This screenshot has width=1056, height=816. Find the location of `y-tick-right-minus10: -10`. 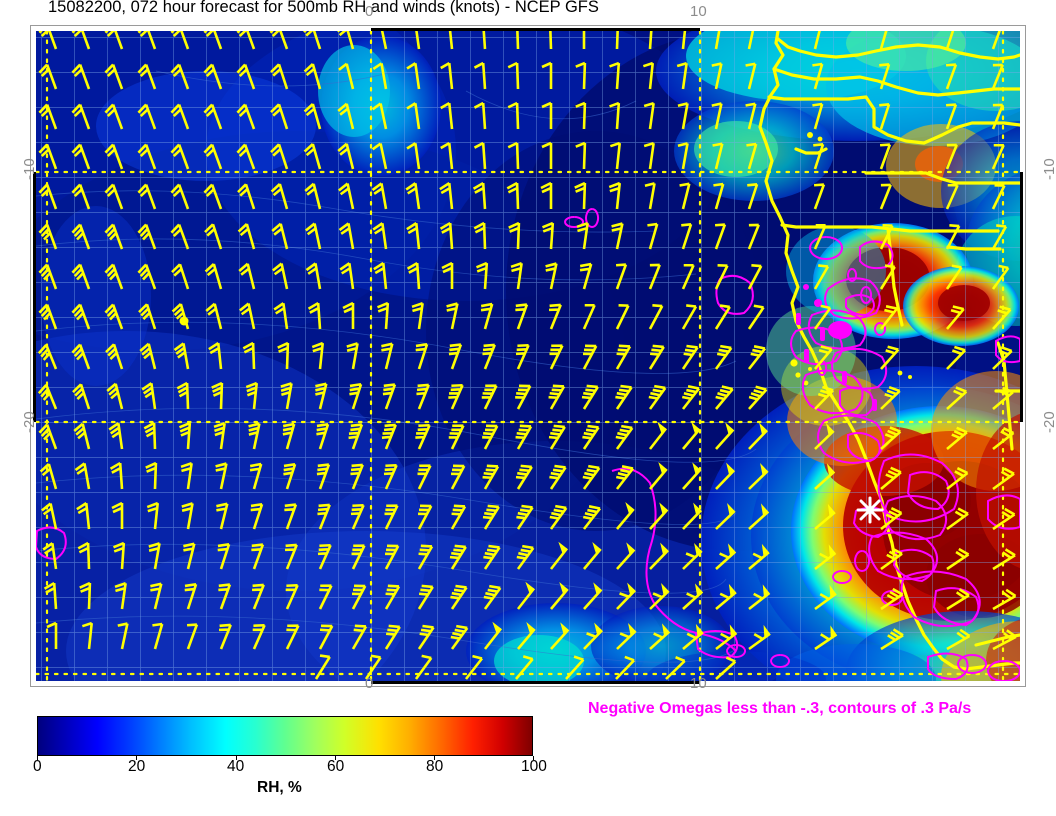

y-tick-right-minus10: -10 is located at coordinates (1048, 169).